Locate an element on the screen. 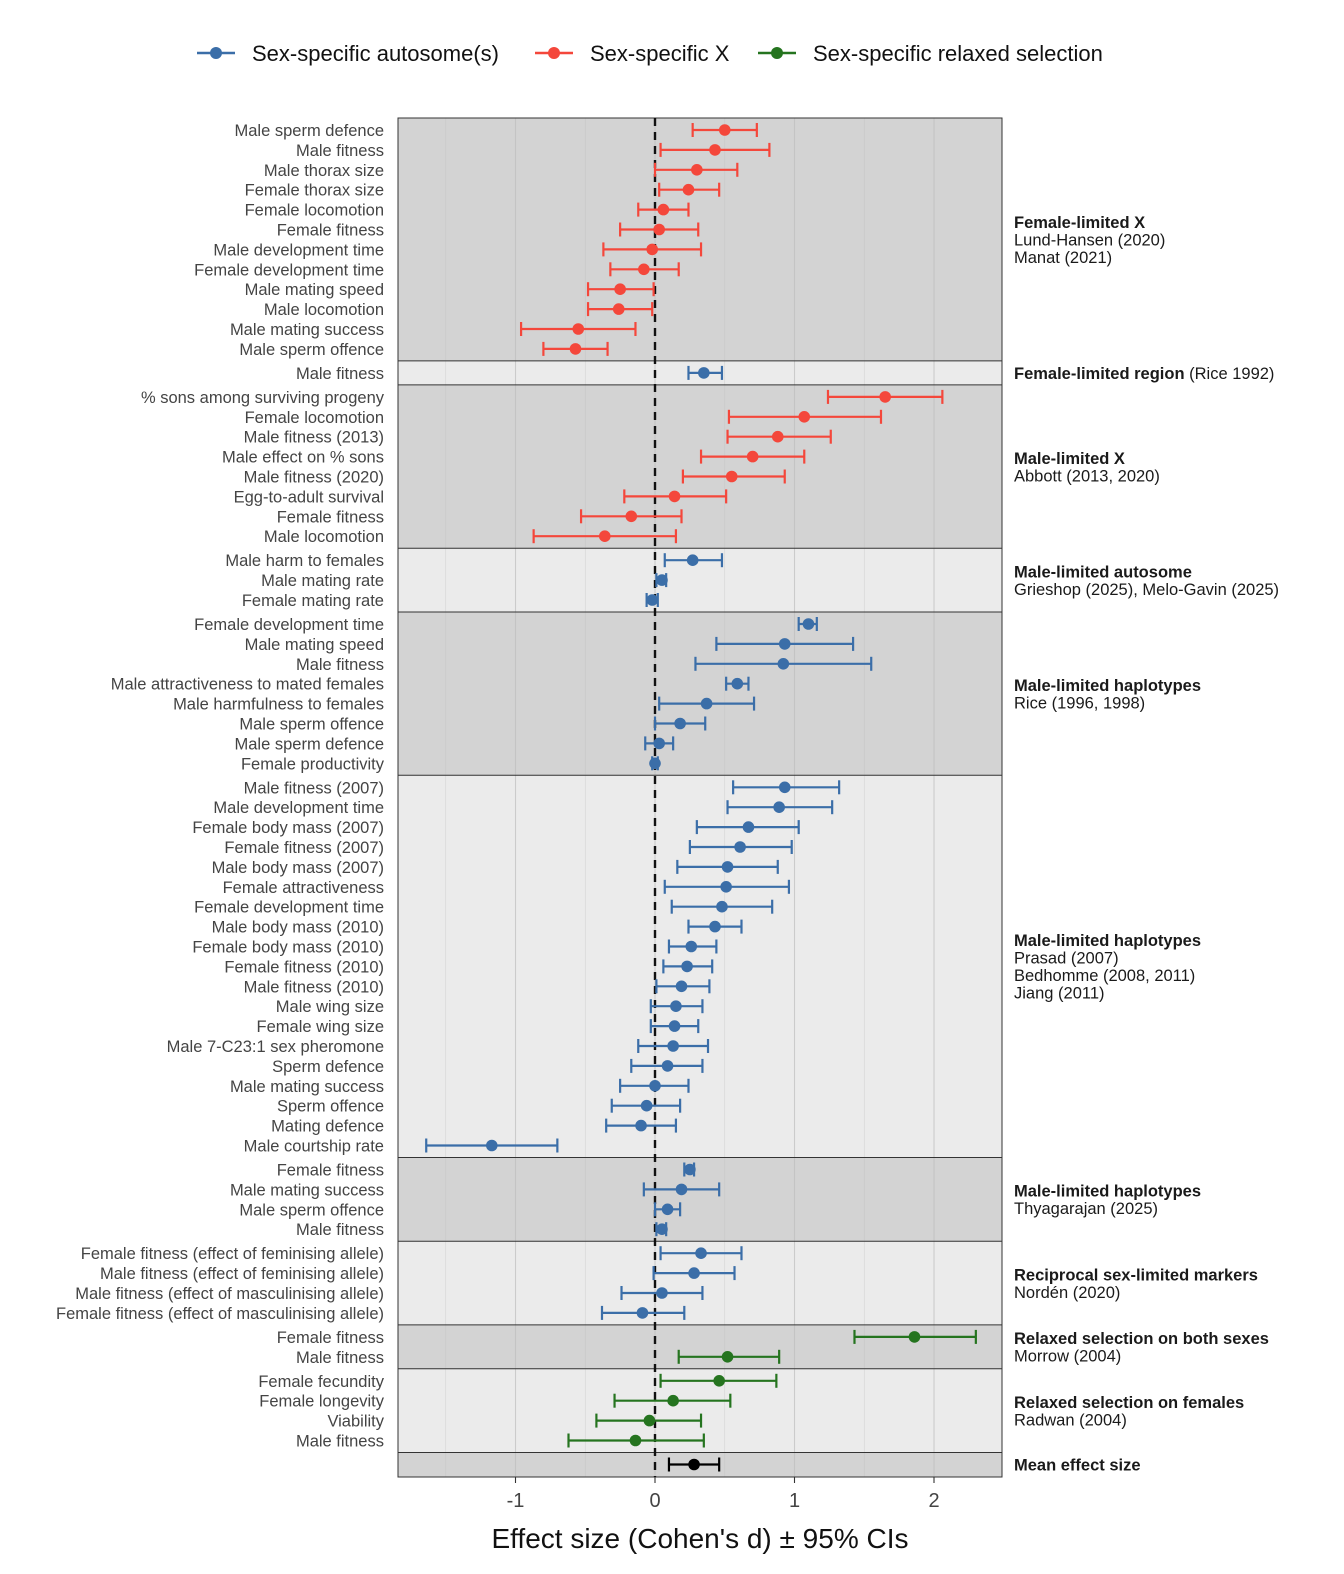  row-label: Female development time is located at coordinates (289, 270).